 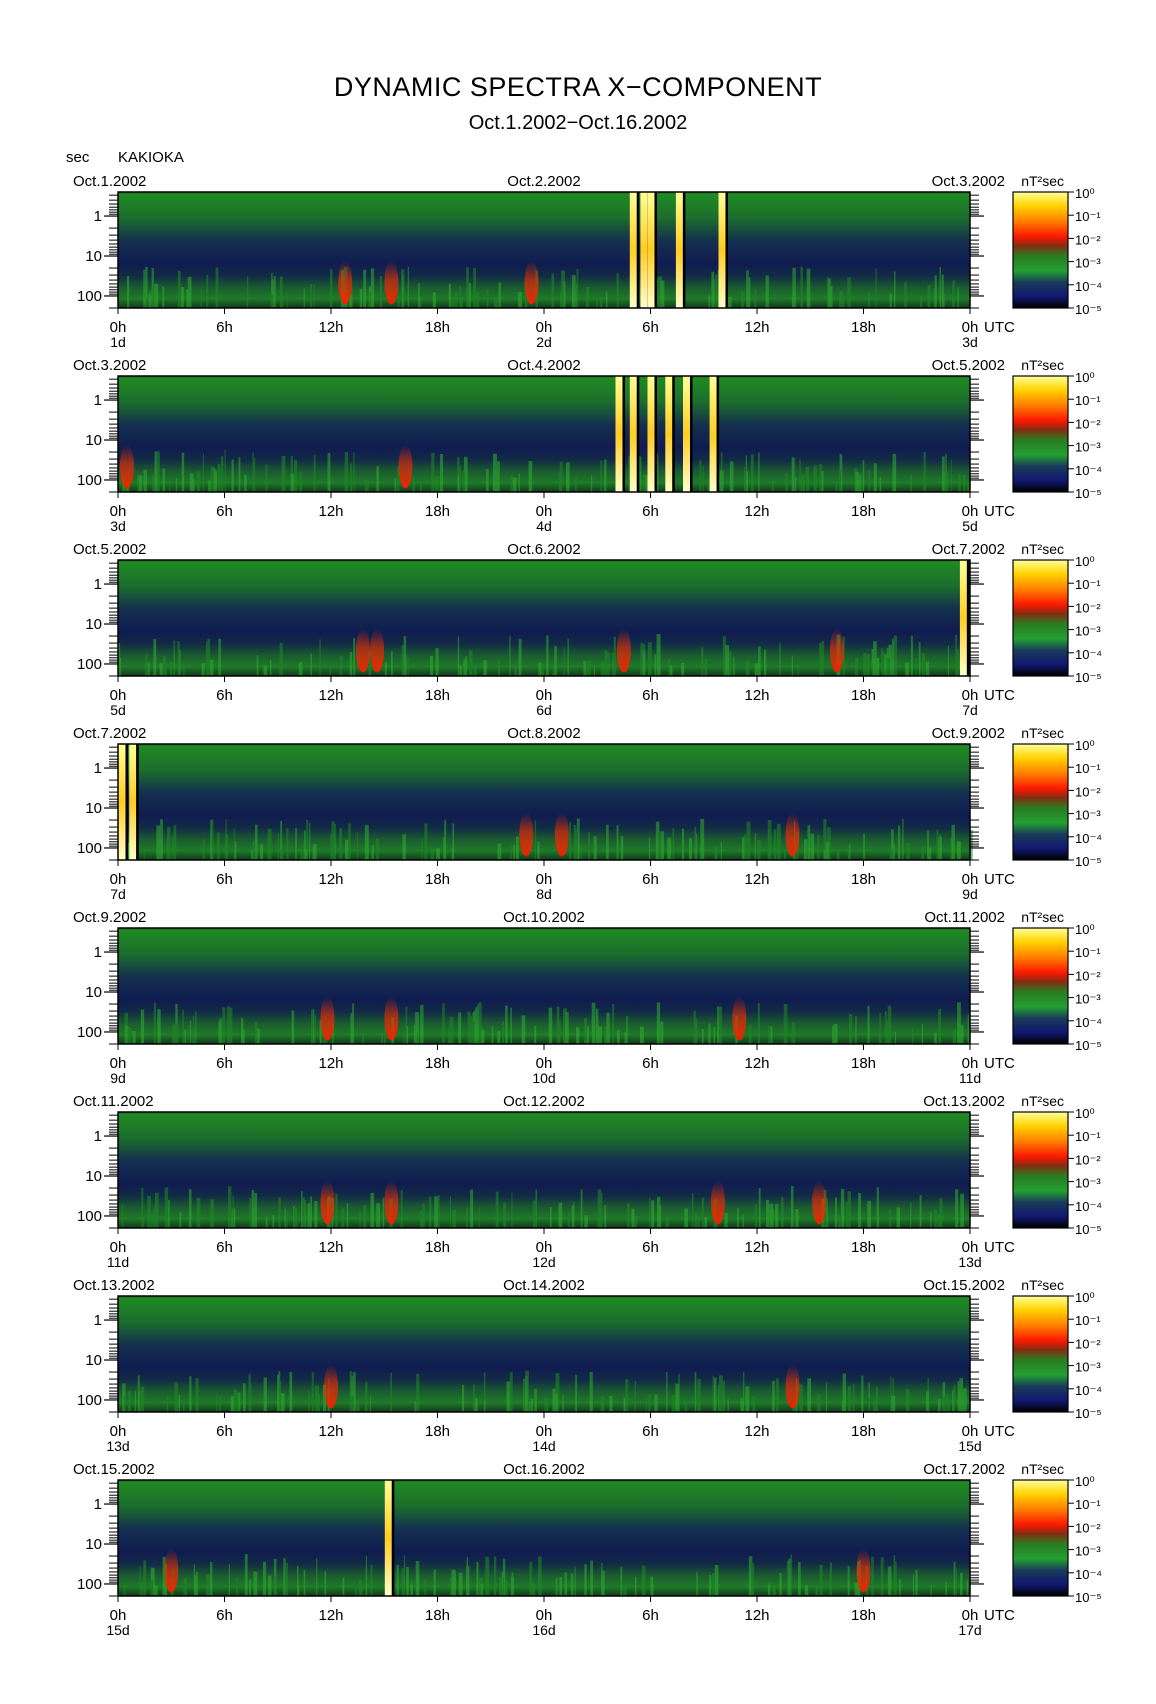 I want to click on day-label: 4d, so click(x=544, y=526).